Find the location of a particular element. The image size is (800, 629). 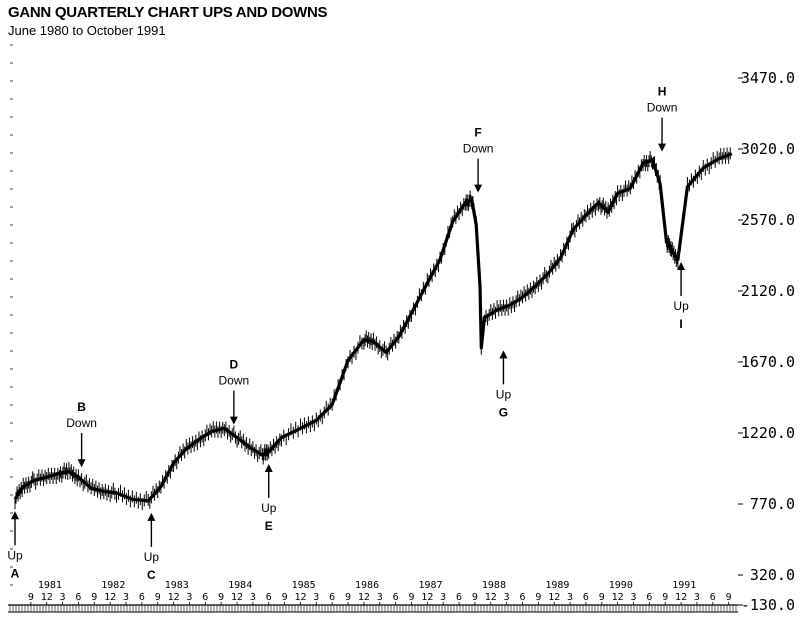

y-tick-label: 2570.0 is located at coordinates (768, 220).